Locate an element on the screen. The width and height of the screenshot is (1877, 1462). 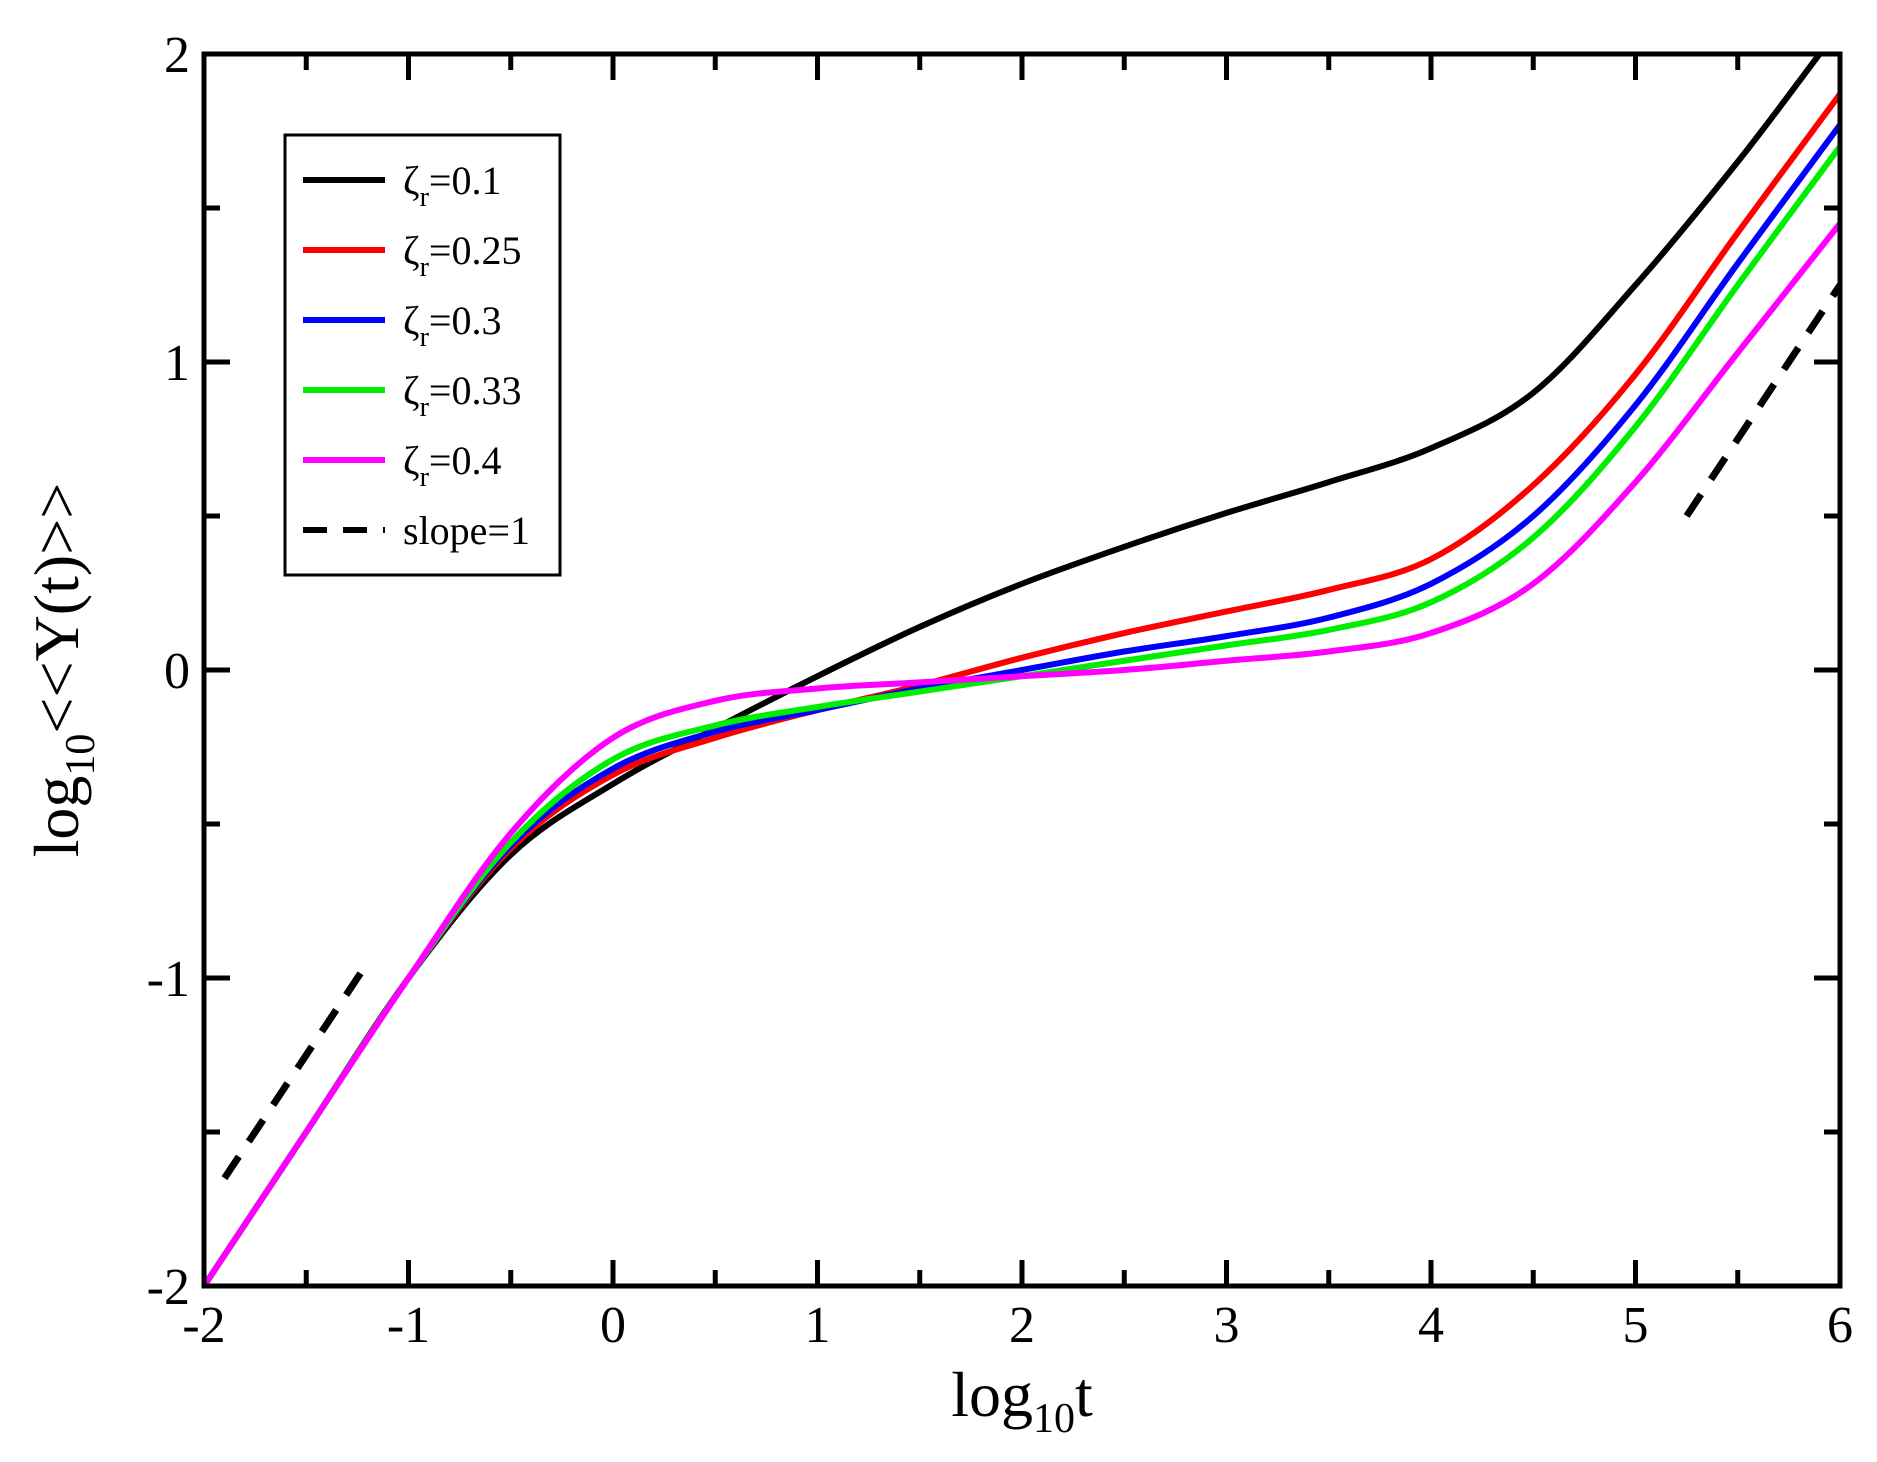
x-tick-label: -1 is located at coordinates (408, 1325).